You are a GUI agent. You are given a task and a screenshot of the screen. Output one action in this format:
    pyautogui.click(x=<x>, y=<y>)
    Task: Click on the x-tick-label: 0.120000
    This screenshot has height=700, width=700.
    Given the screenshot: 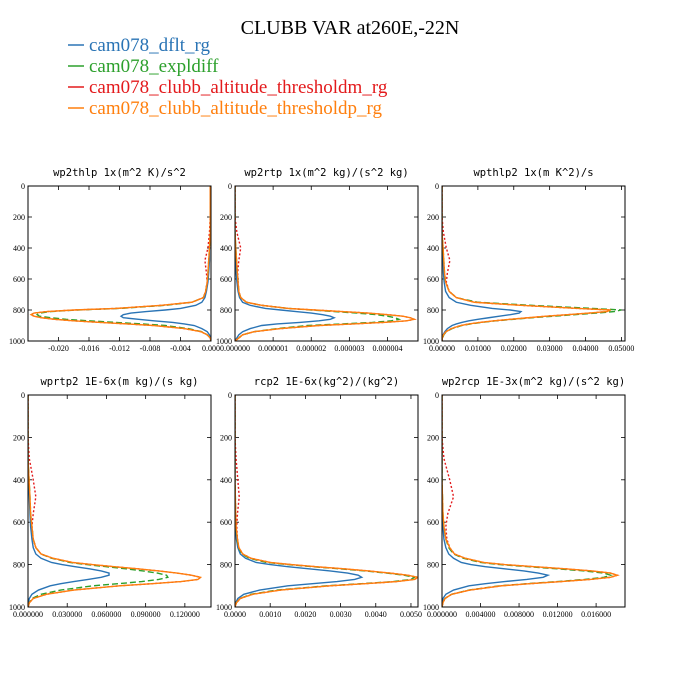 What is the action you would take?
    pyautogui.click(x=185, y=614)
    